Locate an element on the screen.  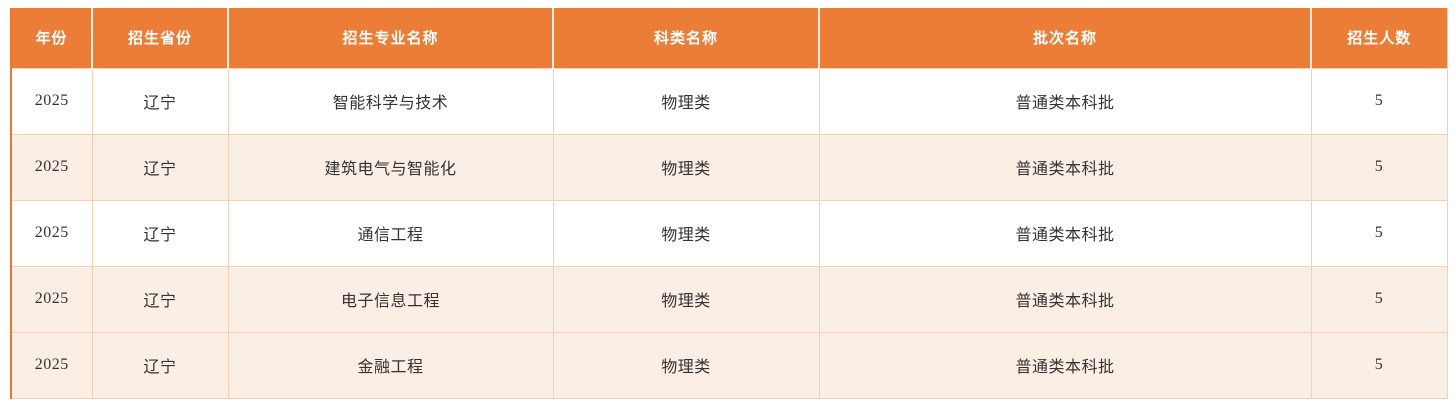
cell-major: 建筑电气与智能化 is located at coordinates (390, 167).